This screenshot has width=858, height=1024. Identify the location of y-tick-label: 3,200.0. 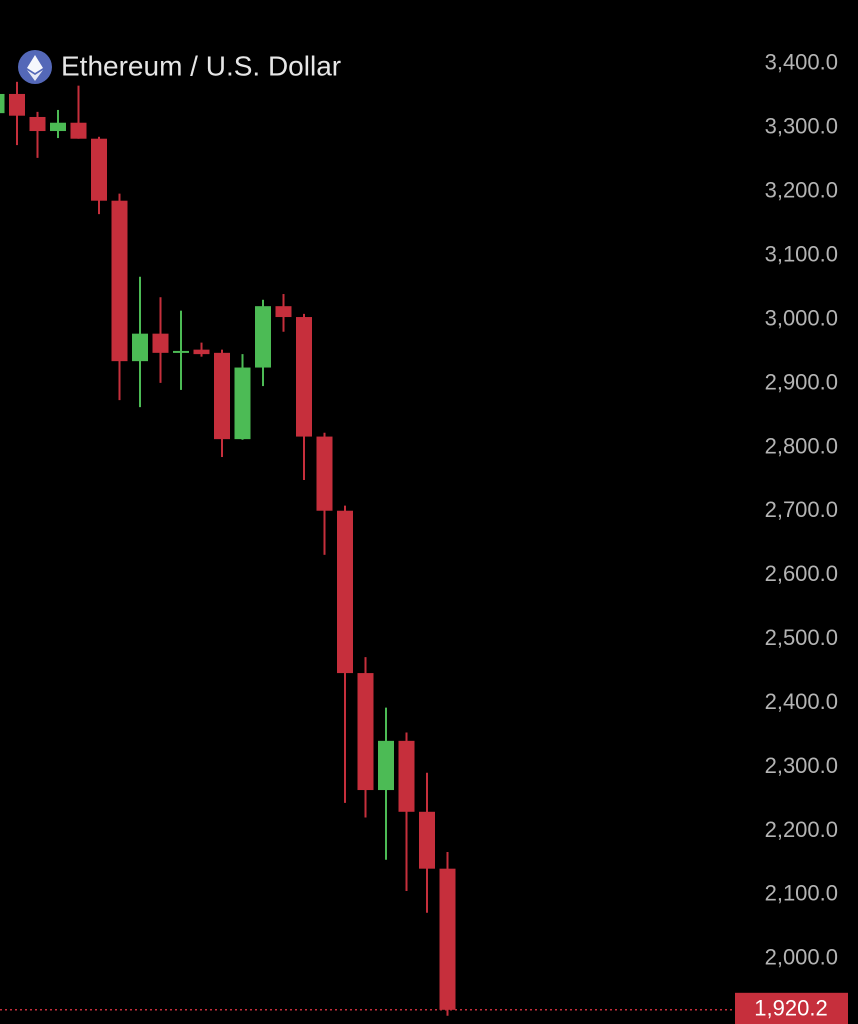
(801, 190).